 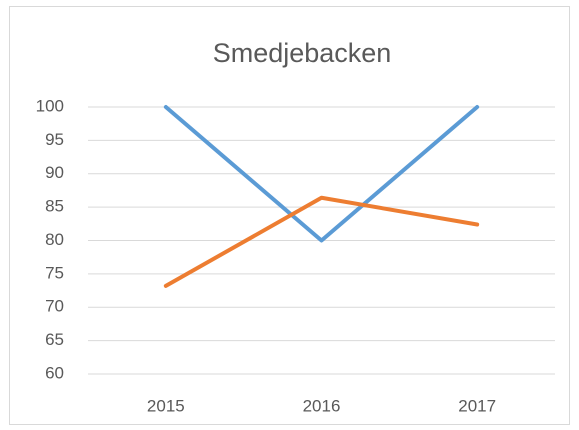 I want to click on y-tick-label: 95, so click(x=54, y=139).